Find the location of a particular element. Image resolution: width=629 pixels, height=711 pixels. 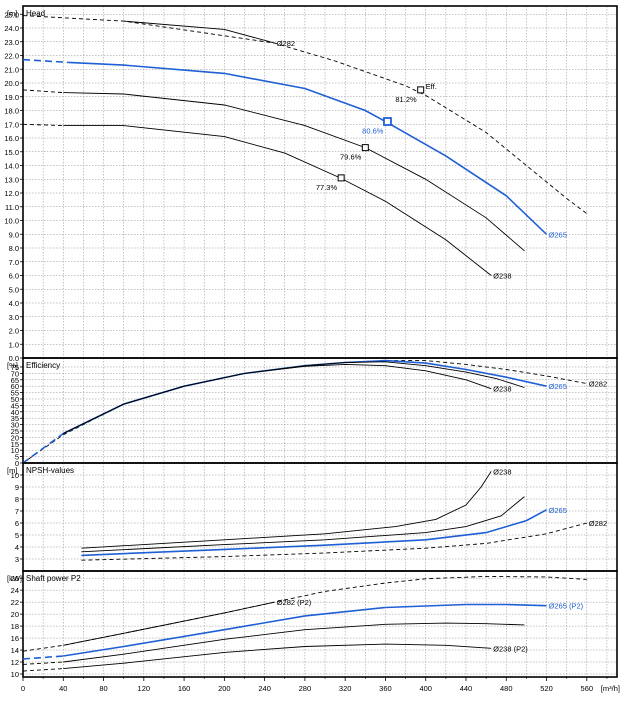

y-tick-label: 13.0 is located at coordinates (11, 179).